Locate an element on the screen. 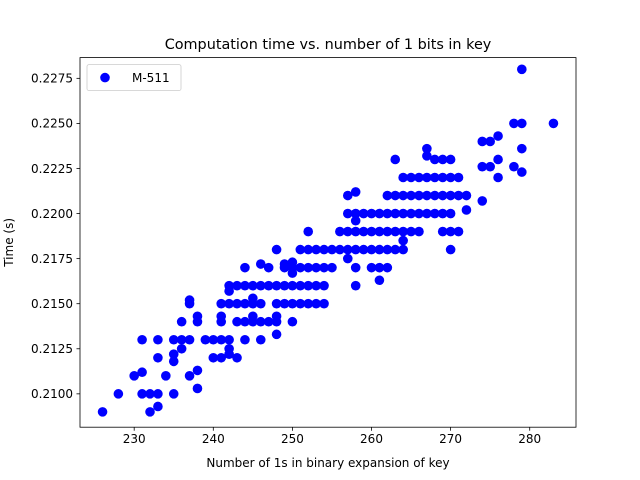 The height and width of the screenshot is (480, 640). x-tick-label: 260 is located at coordinates (371, 439).